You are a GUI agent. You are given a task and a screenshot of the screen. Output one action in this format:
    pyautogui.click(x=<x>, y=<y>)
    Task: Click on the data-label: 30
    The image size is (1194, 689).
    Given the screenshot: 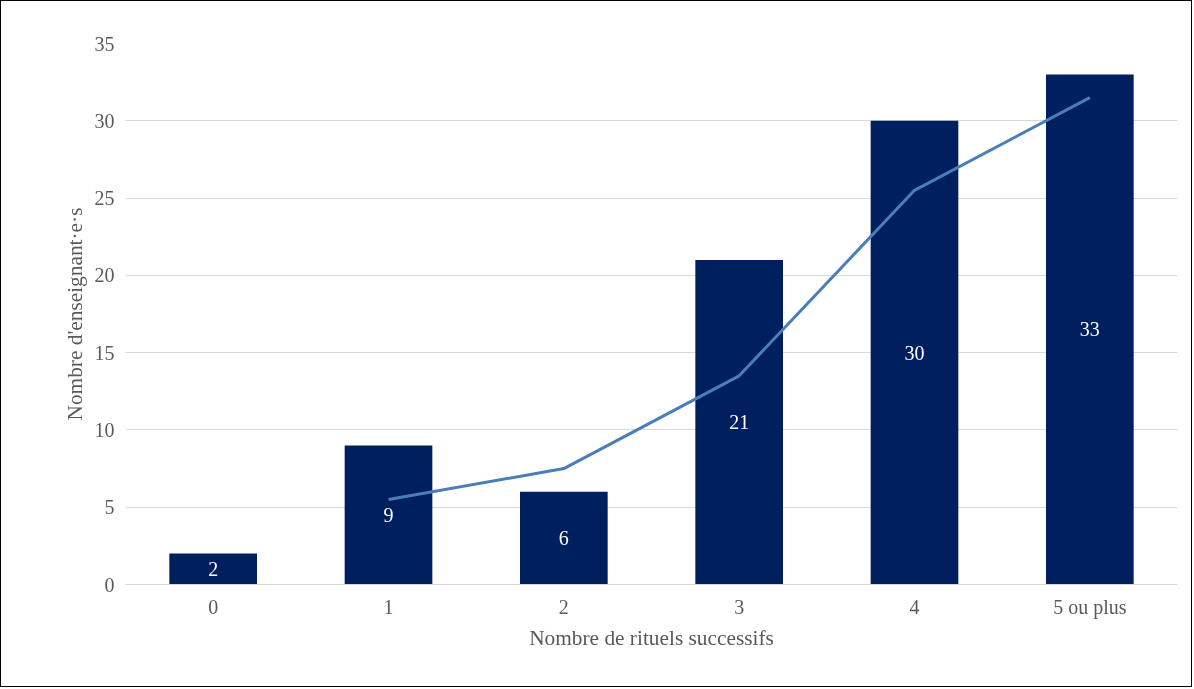 What is the action you would take?
    pyautogui.click(x=914, y=352)
    